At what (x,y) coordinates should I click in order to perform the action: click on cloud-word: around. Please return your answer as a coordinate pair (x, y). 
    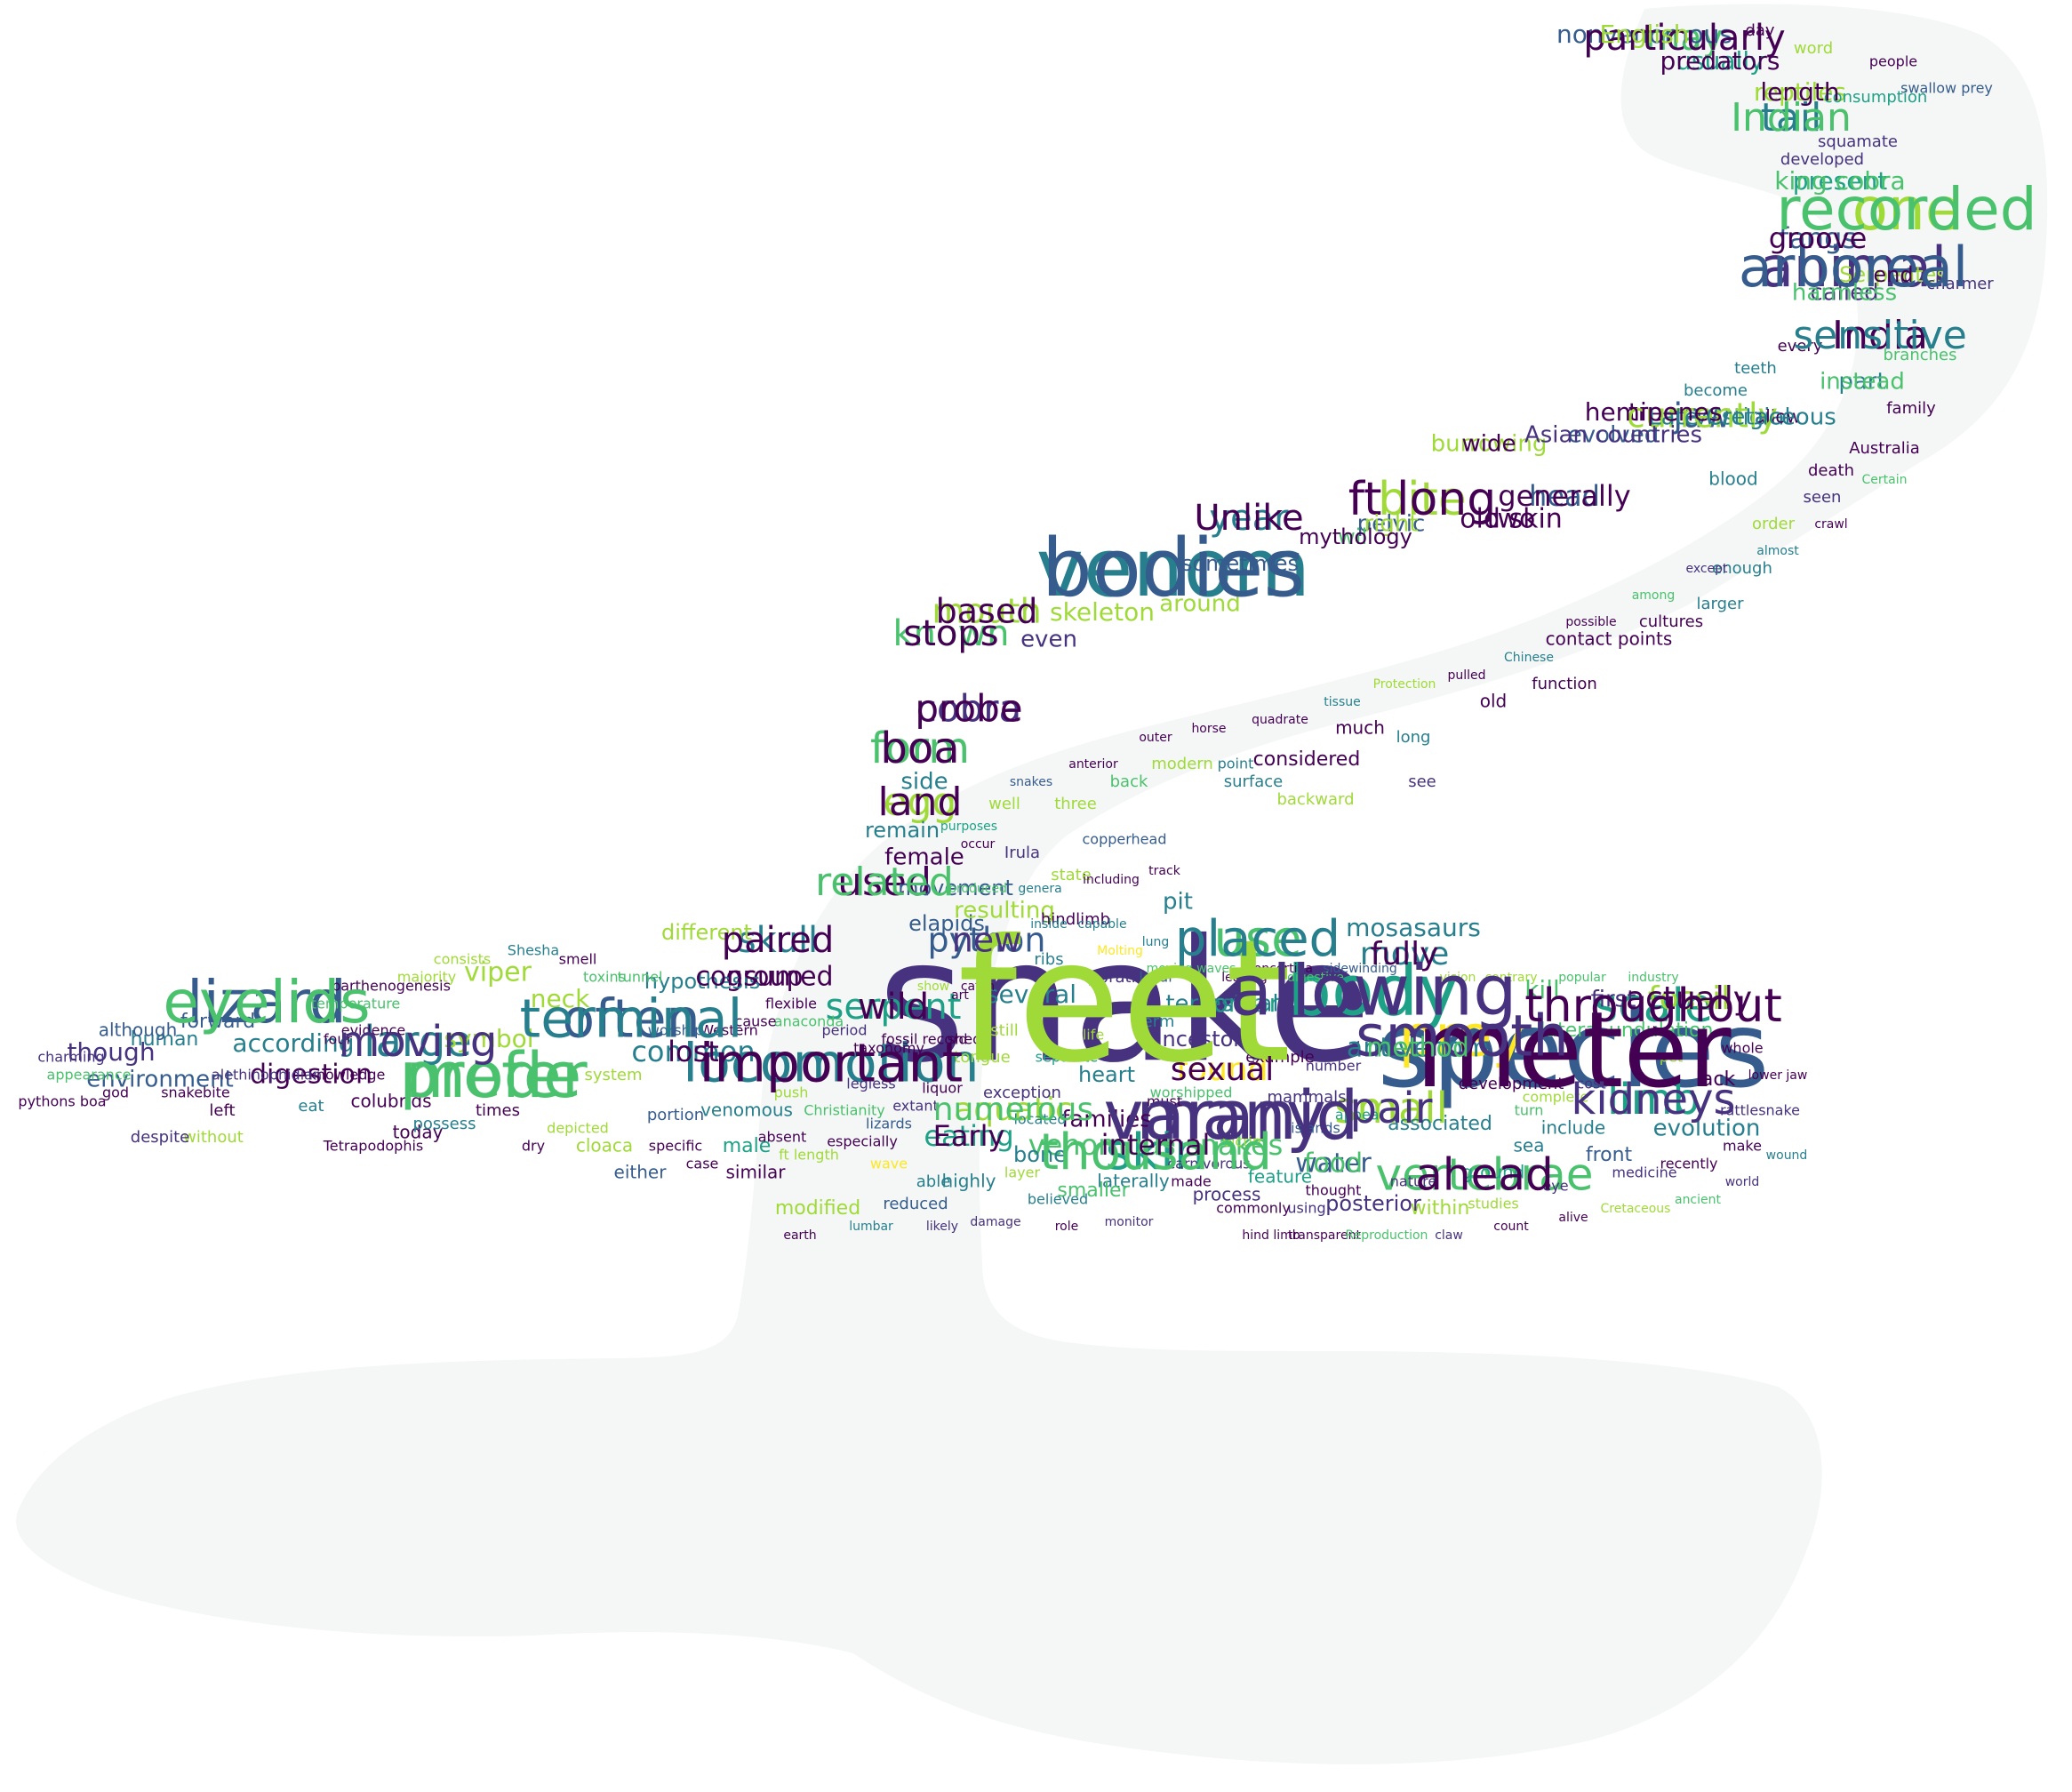
    Looking at the image, I should click on (1199, 604).